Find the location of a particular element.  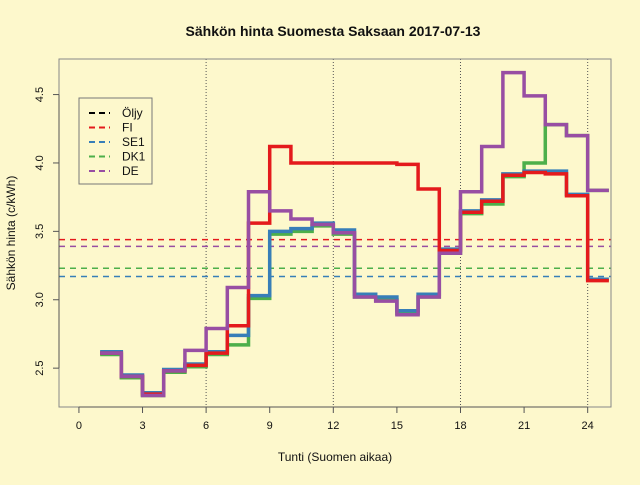

legend-label: SE1 is located at coordinates (133, 142).